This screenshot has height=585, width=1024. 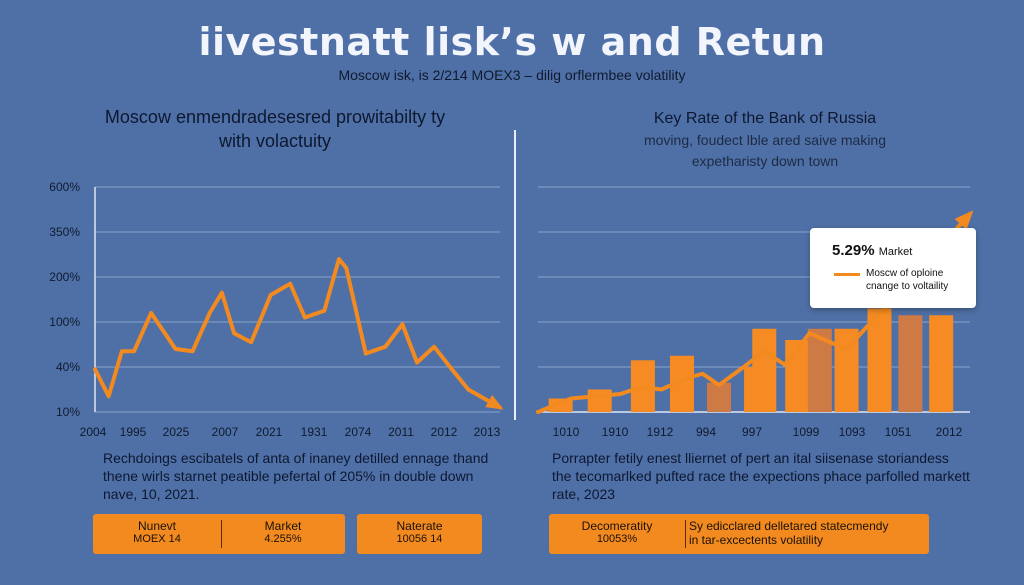 What do you see at coordinates (157, 539) in the screenshot?
I see `stat-value: MOEX 14` at bounding box center [157, 539].